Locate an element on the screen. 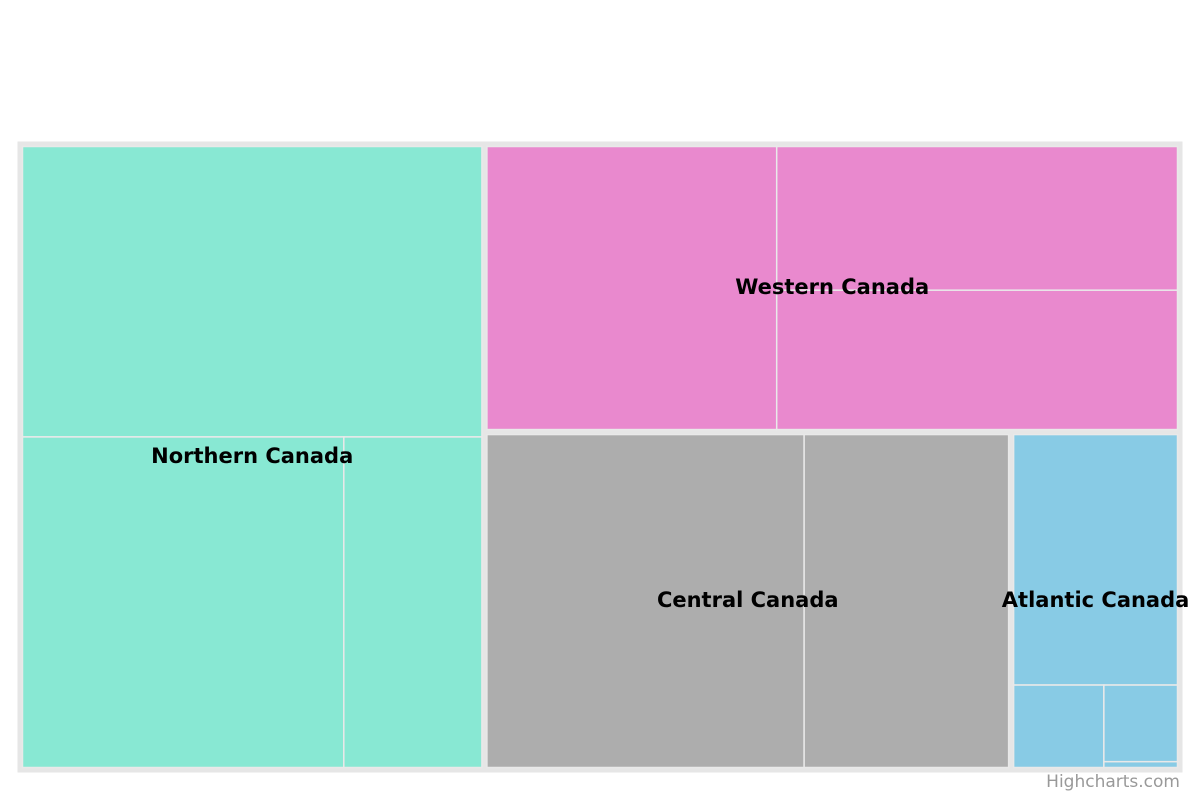 This screenshot has width=1200, height=804. region-label-central-canada: Central Canada is located at coordinates (748, 600).